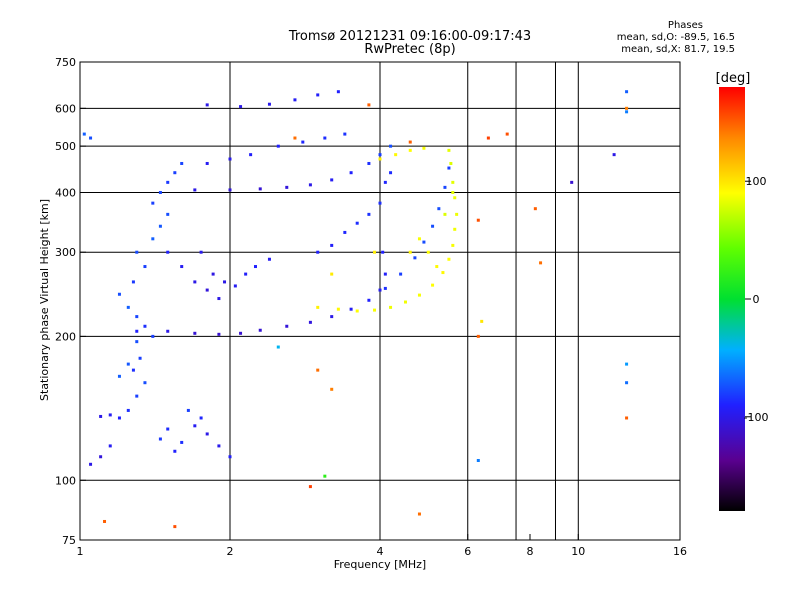 The width and height of the screenshot is (800, 600). Describe the element at coordinates (733, 78) in the screenshot. I see `colorbar-label: [deg]` at that location.